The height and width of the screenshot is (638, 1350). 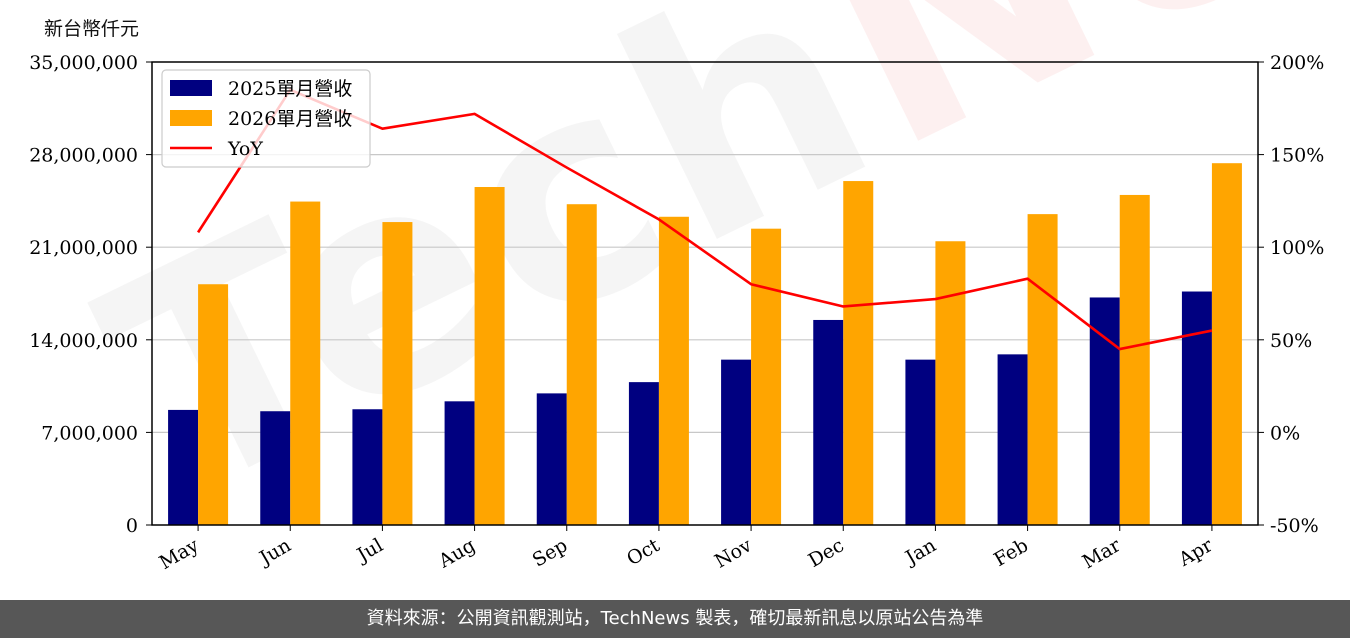 I want to click on x-tick-label-mar: Mar, so click(x=1102, y=553).